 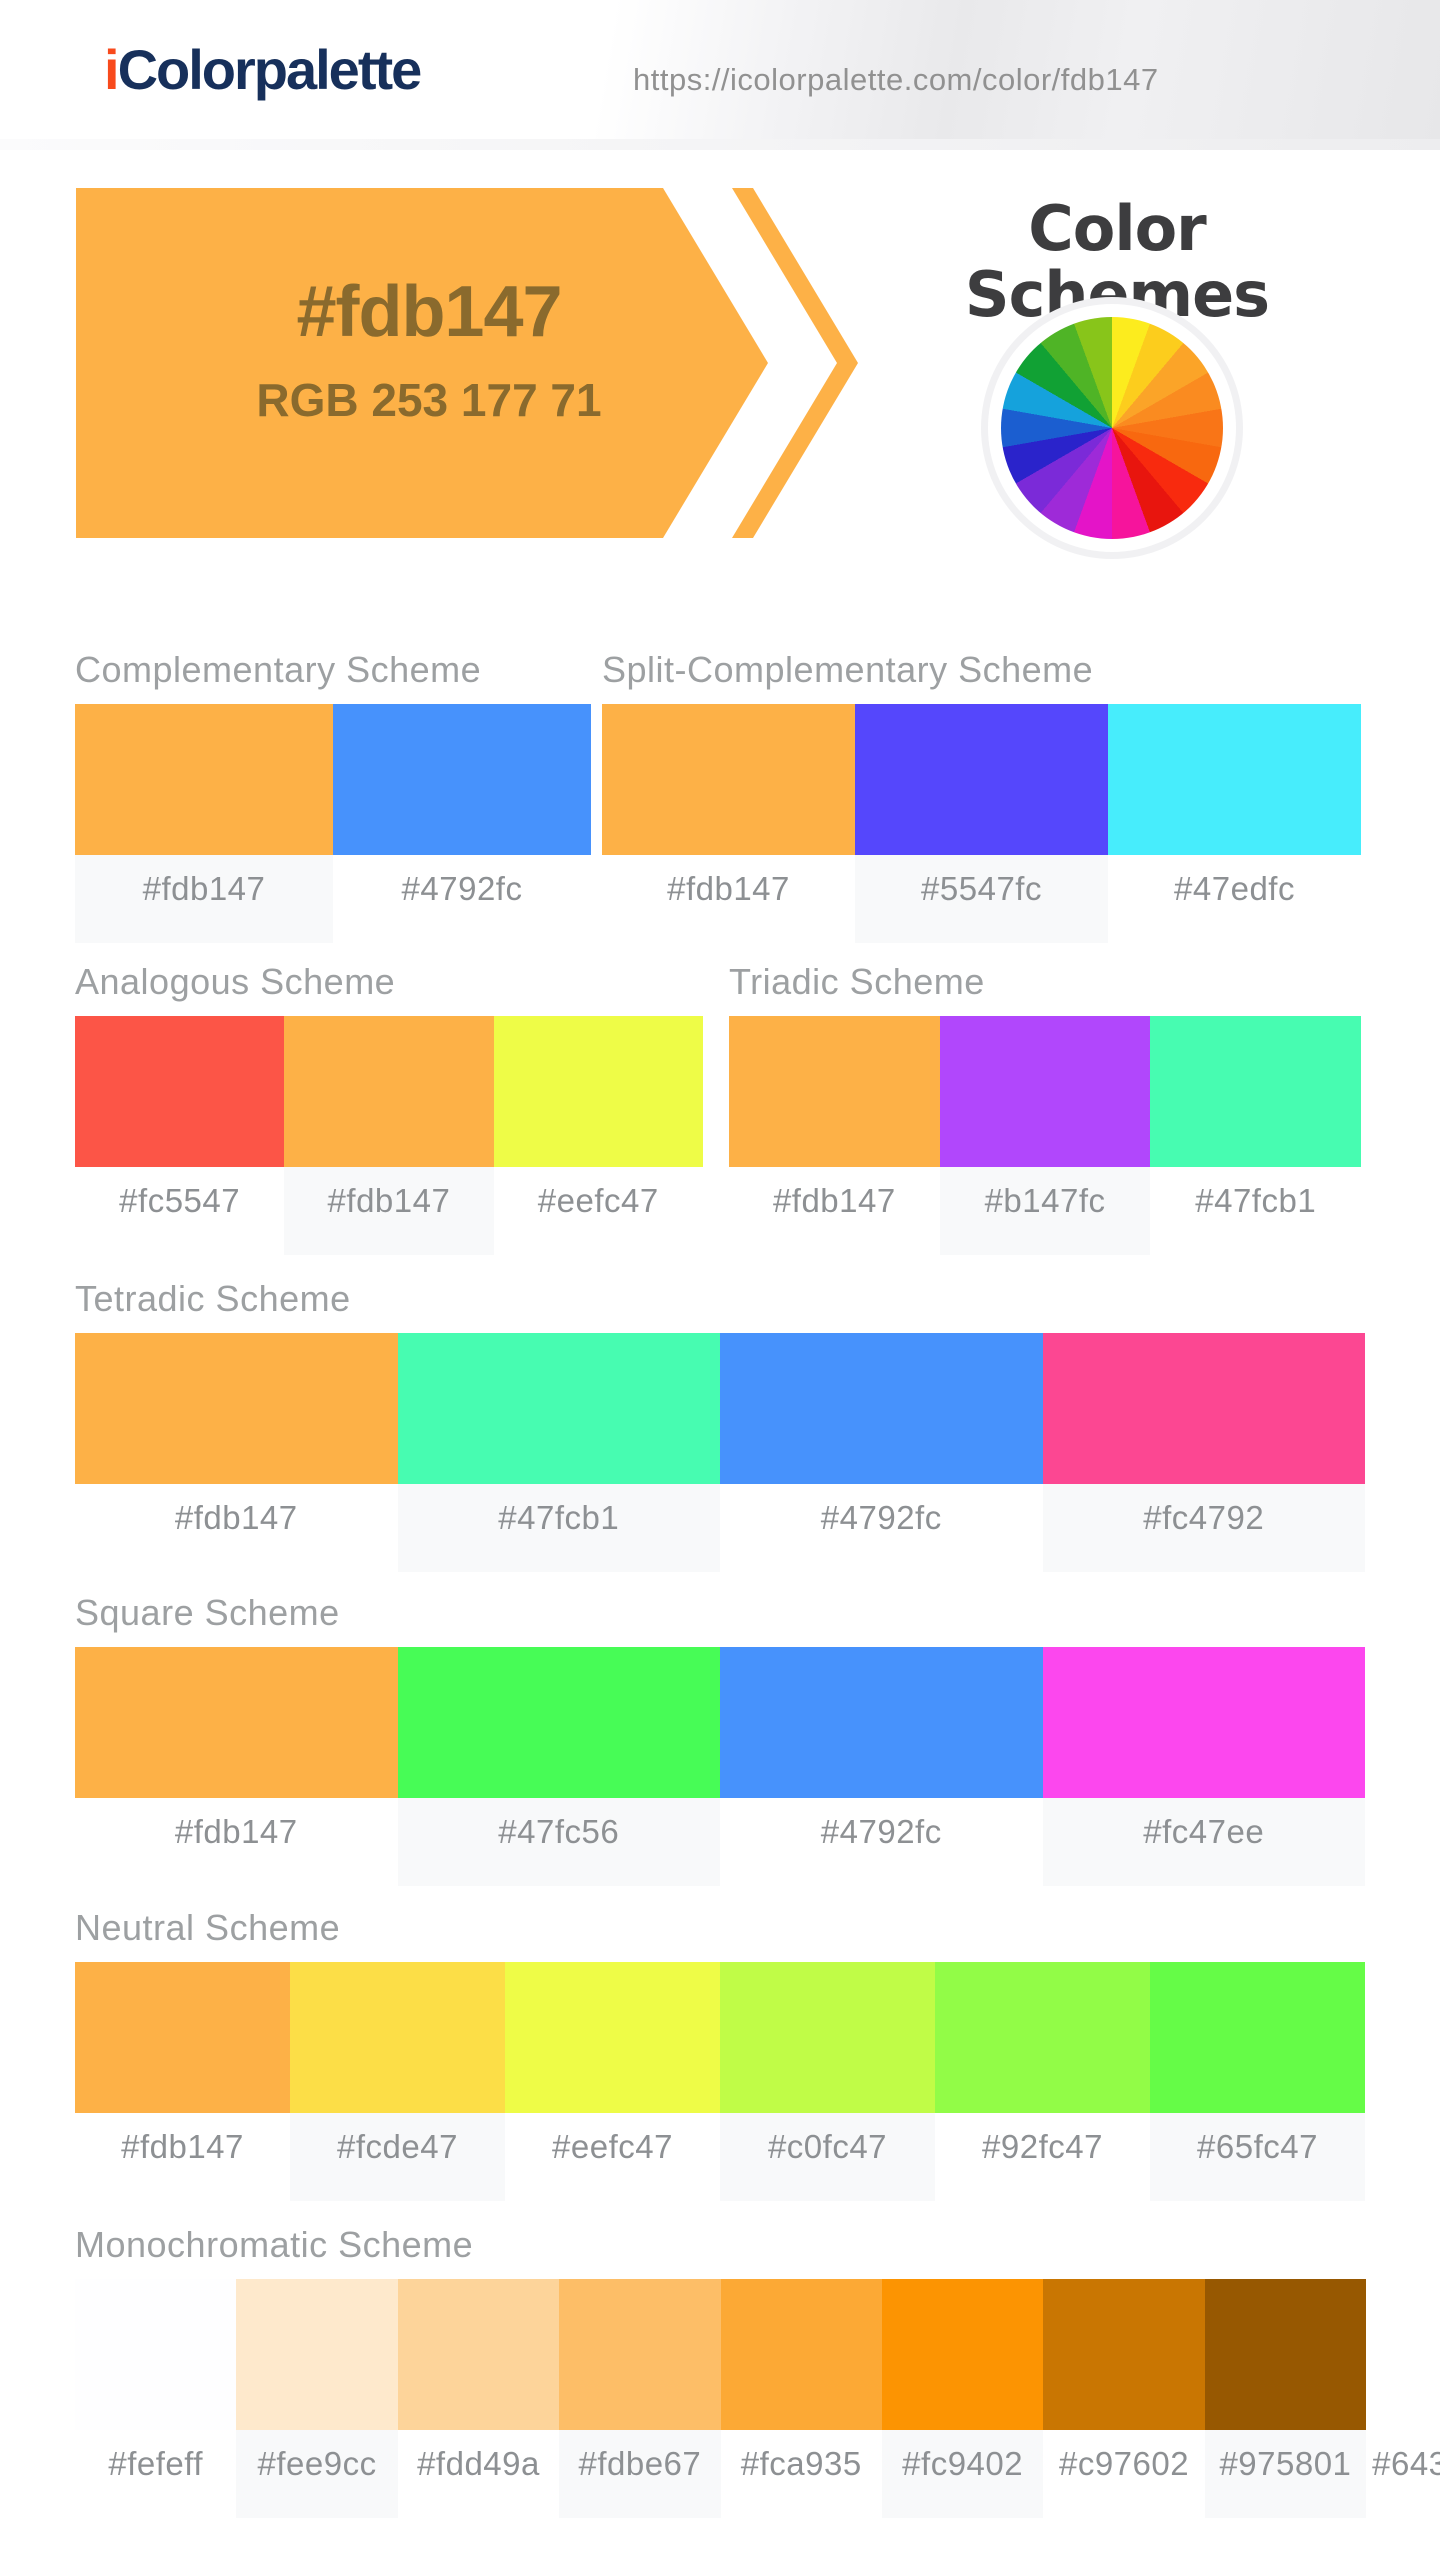 What do you see at coordinates (1203, 1528) in the screenshot?
I see `color-hex-label: #fc4792` at bounding box center [1203, 1528].